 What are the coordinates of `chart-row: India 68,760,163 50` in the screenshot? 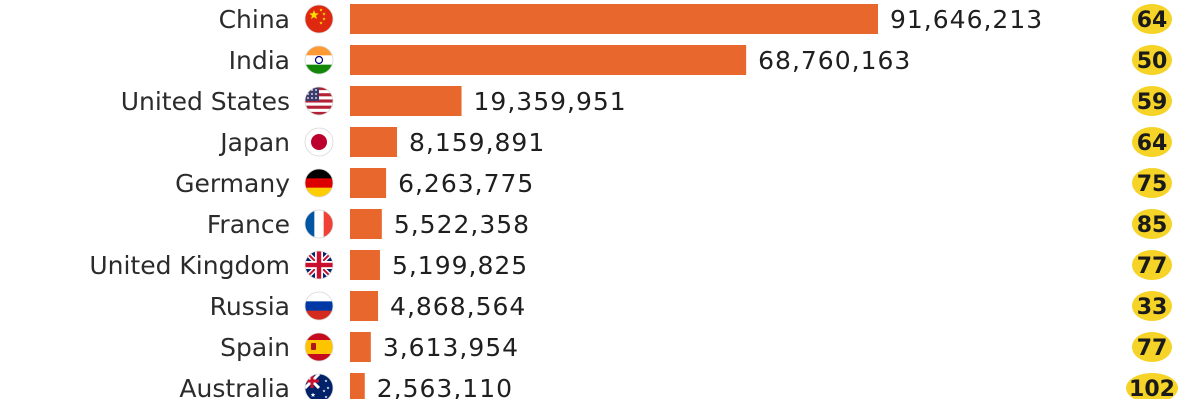 It's located at (700, 60).